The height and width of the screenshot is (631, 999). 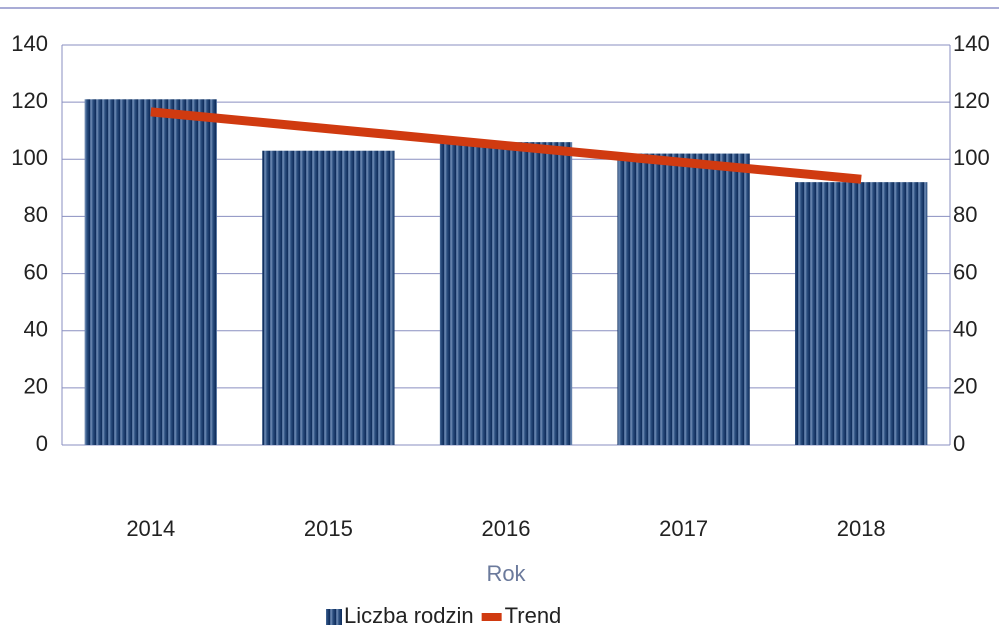 I want to click on legend-label: Trend, so click(x=533, y=615).